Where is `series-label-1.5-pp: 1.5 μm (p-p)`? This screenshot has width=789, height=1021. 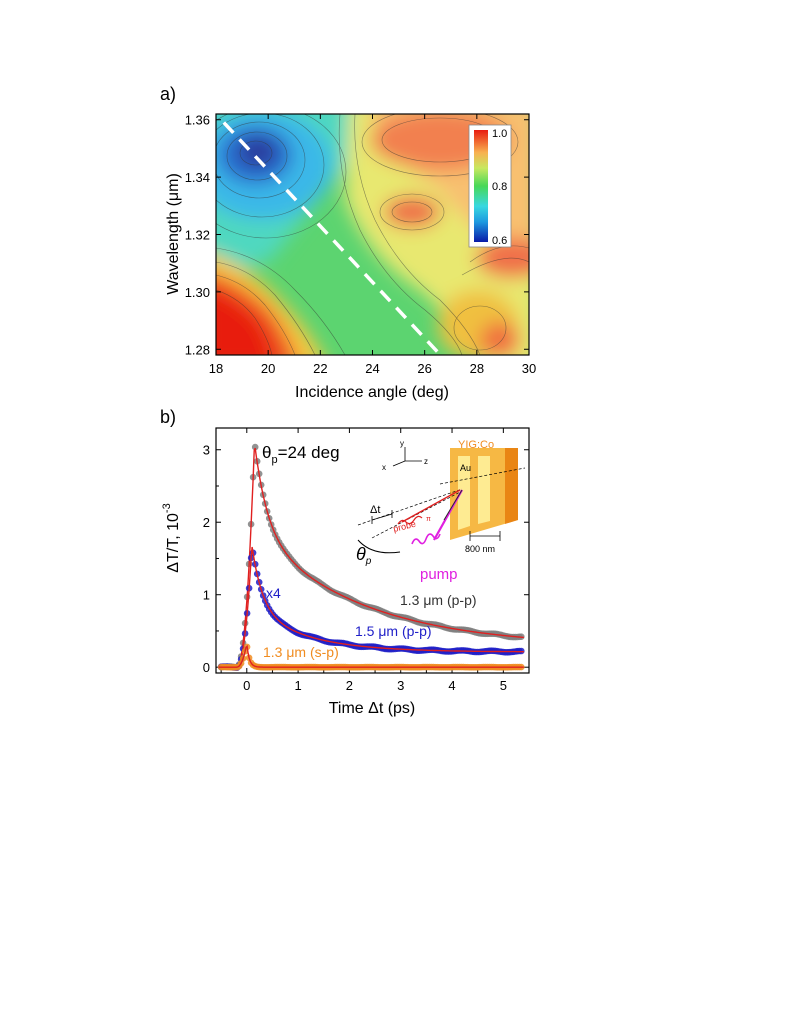
series-label-1.5-pp: 1.5 μm (p-p) is located at coordinates (393, 631).